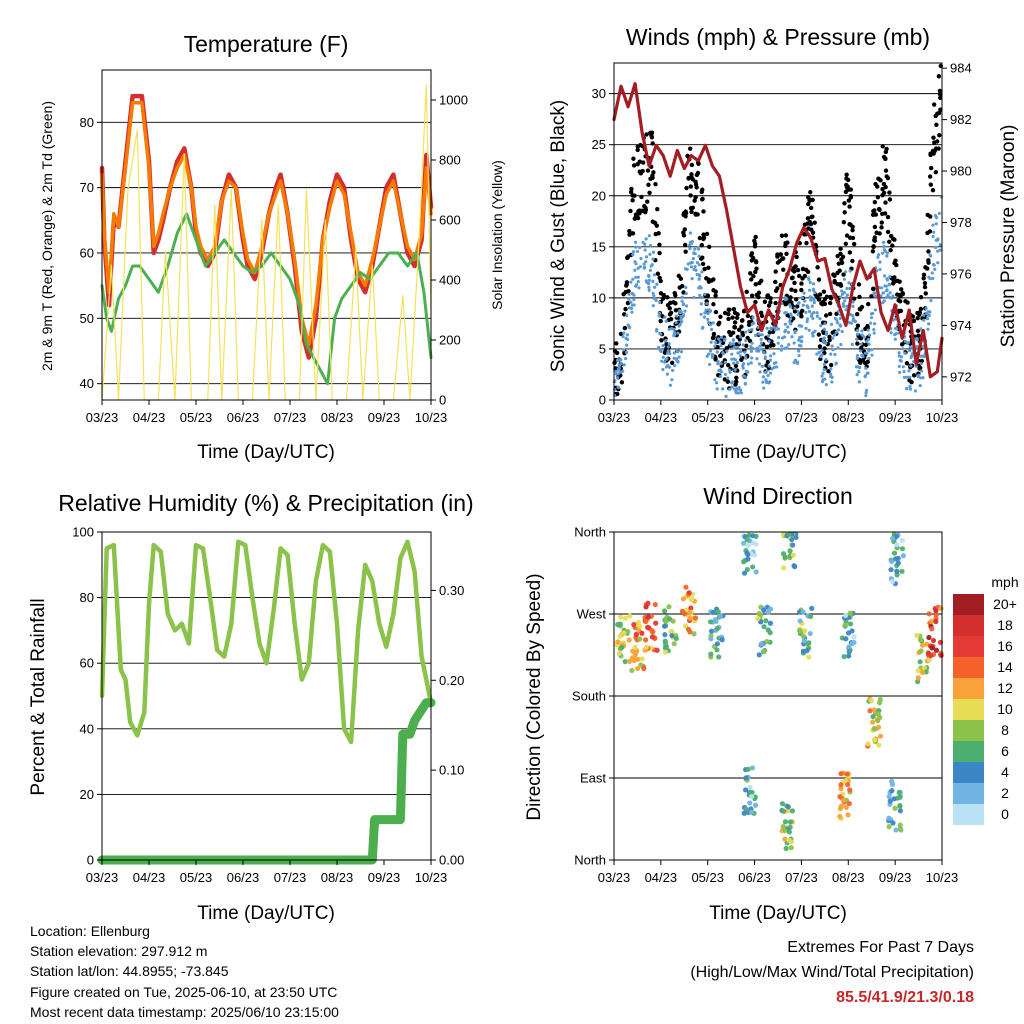 The width and height of the screenshot is (1024, 1024). I want to click on extremes-values: 85.5/41.9/21.3/0.18, so click(905, 997).